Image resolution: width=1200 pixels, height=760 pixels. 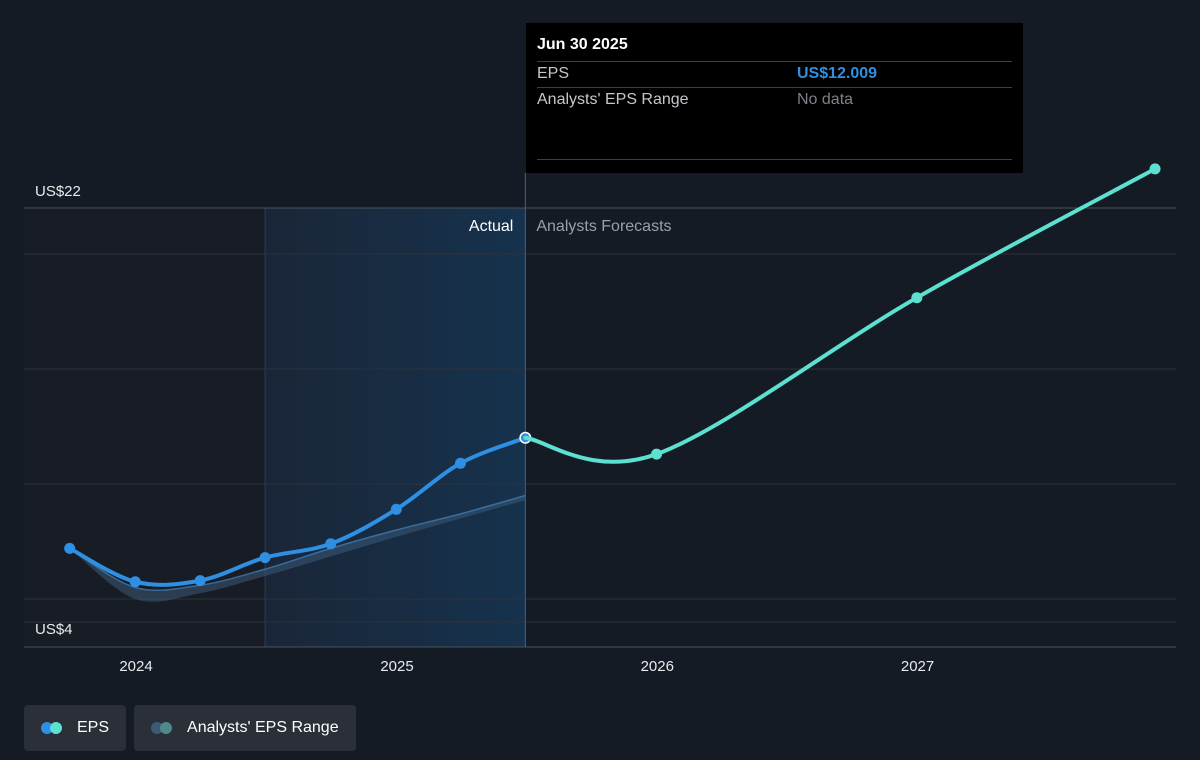 I want to click on tooltip-date: Jun 30 2025, so click(x=582, y=44).